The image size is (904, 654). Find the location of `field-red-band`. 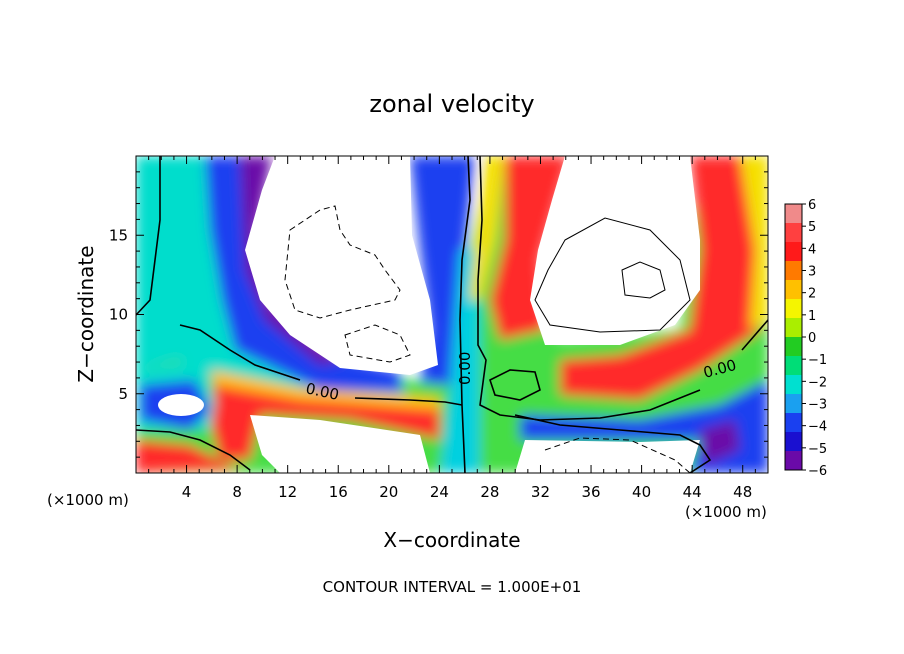

field-red-band is located at coordinates (325, 420).